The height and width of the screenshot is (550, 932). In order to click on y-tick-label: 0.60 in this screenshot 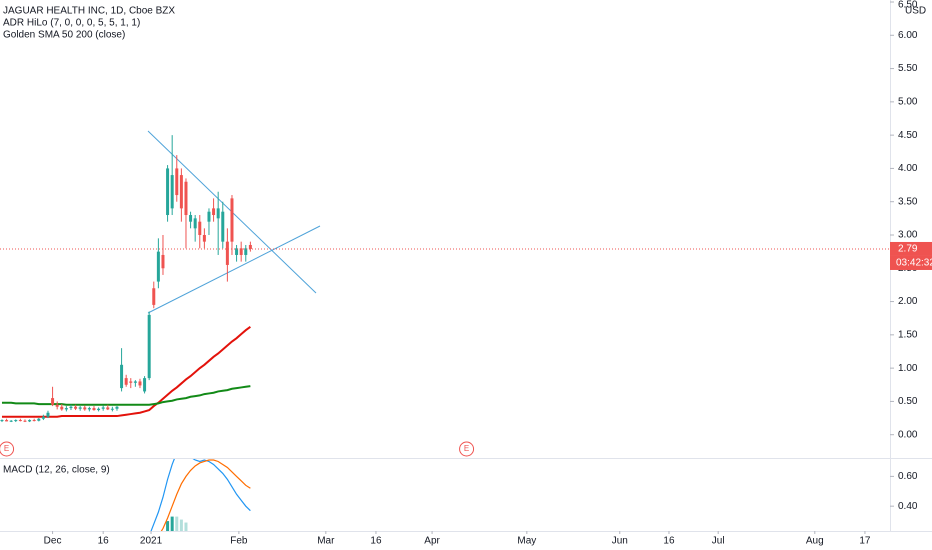, I will do `click(908, 476)`.